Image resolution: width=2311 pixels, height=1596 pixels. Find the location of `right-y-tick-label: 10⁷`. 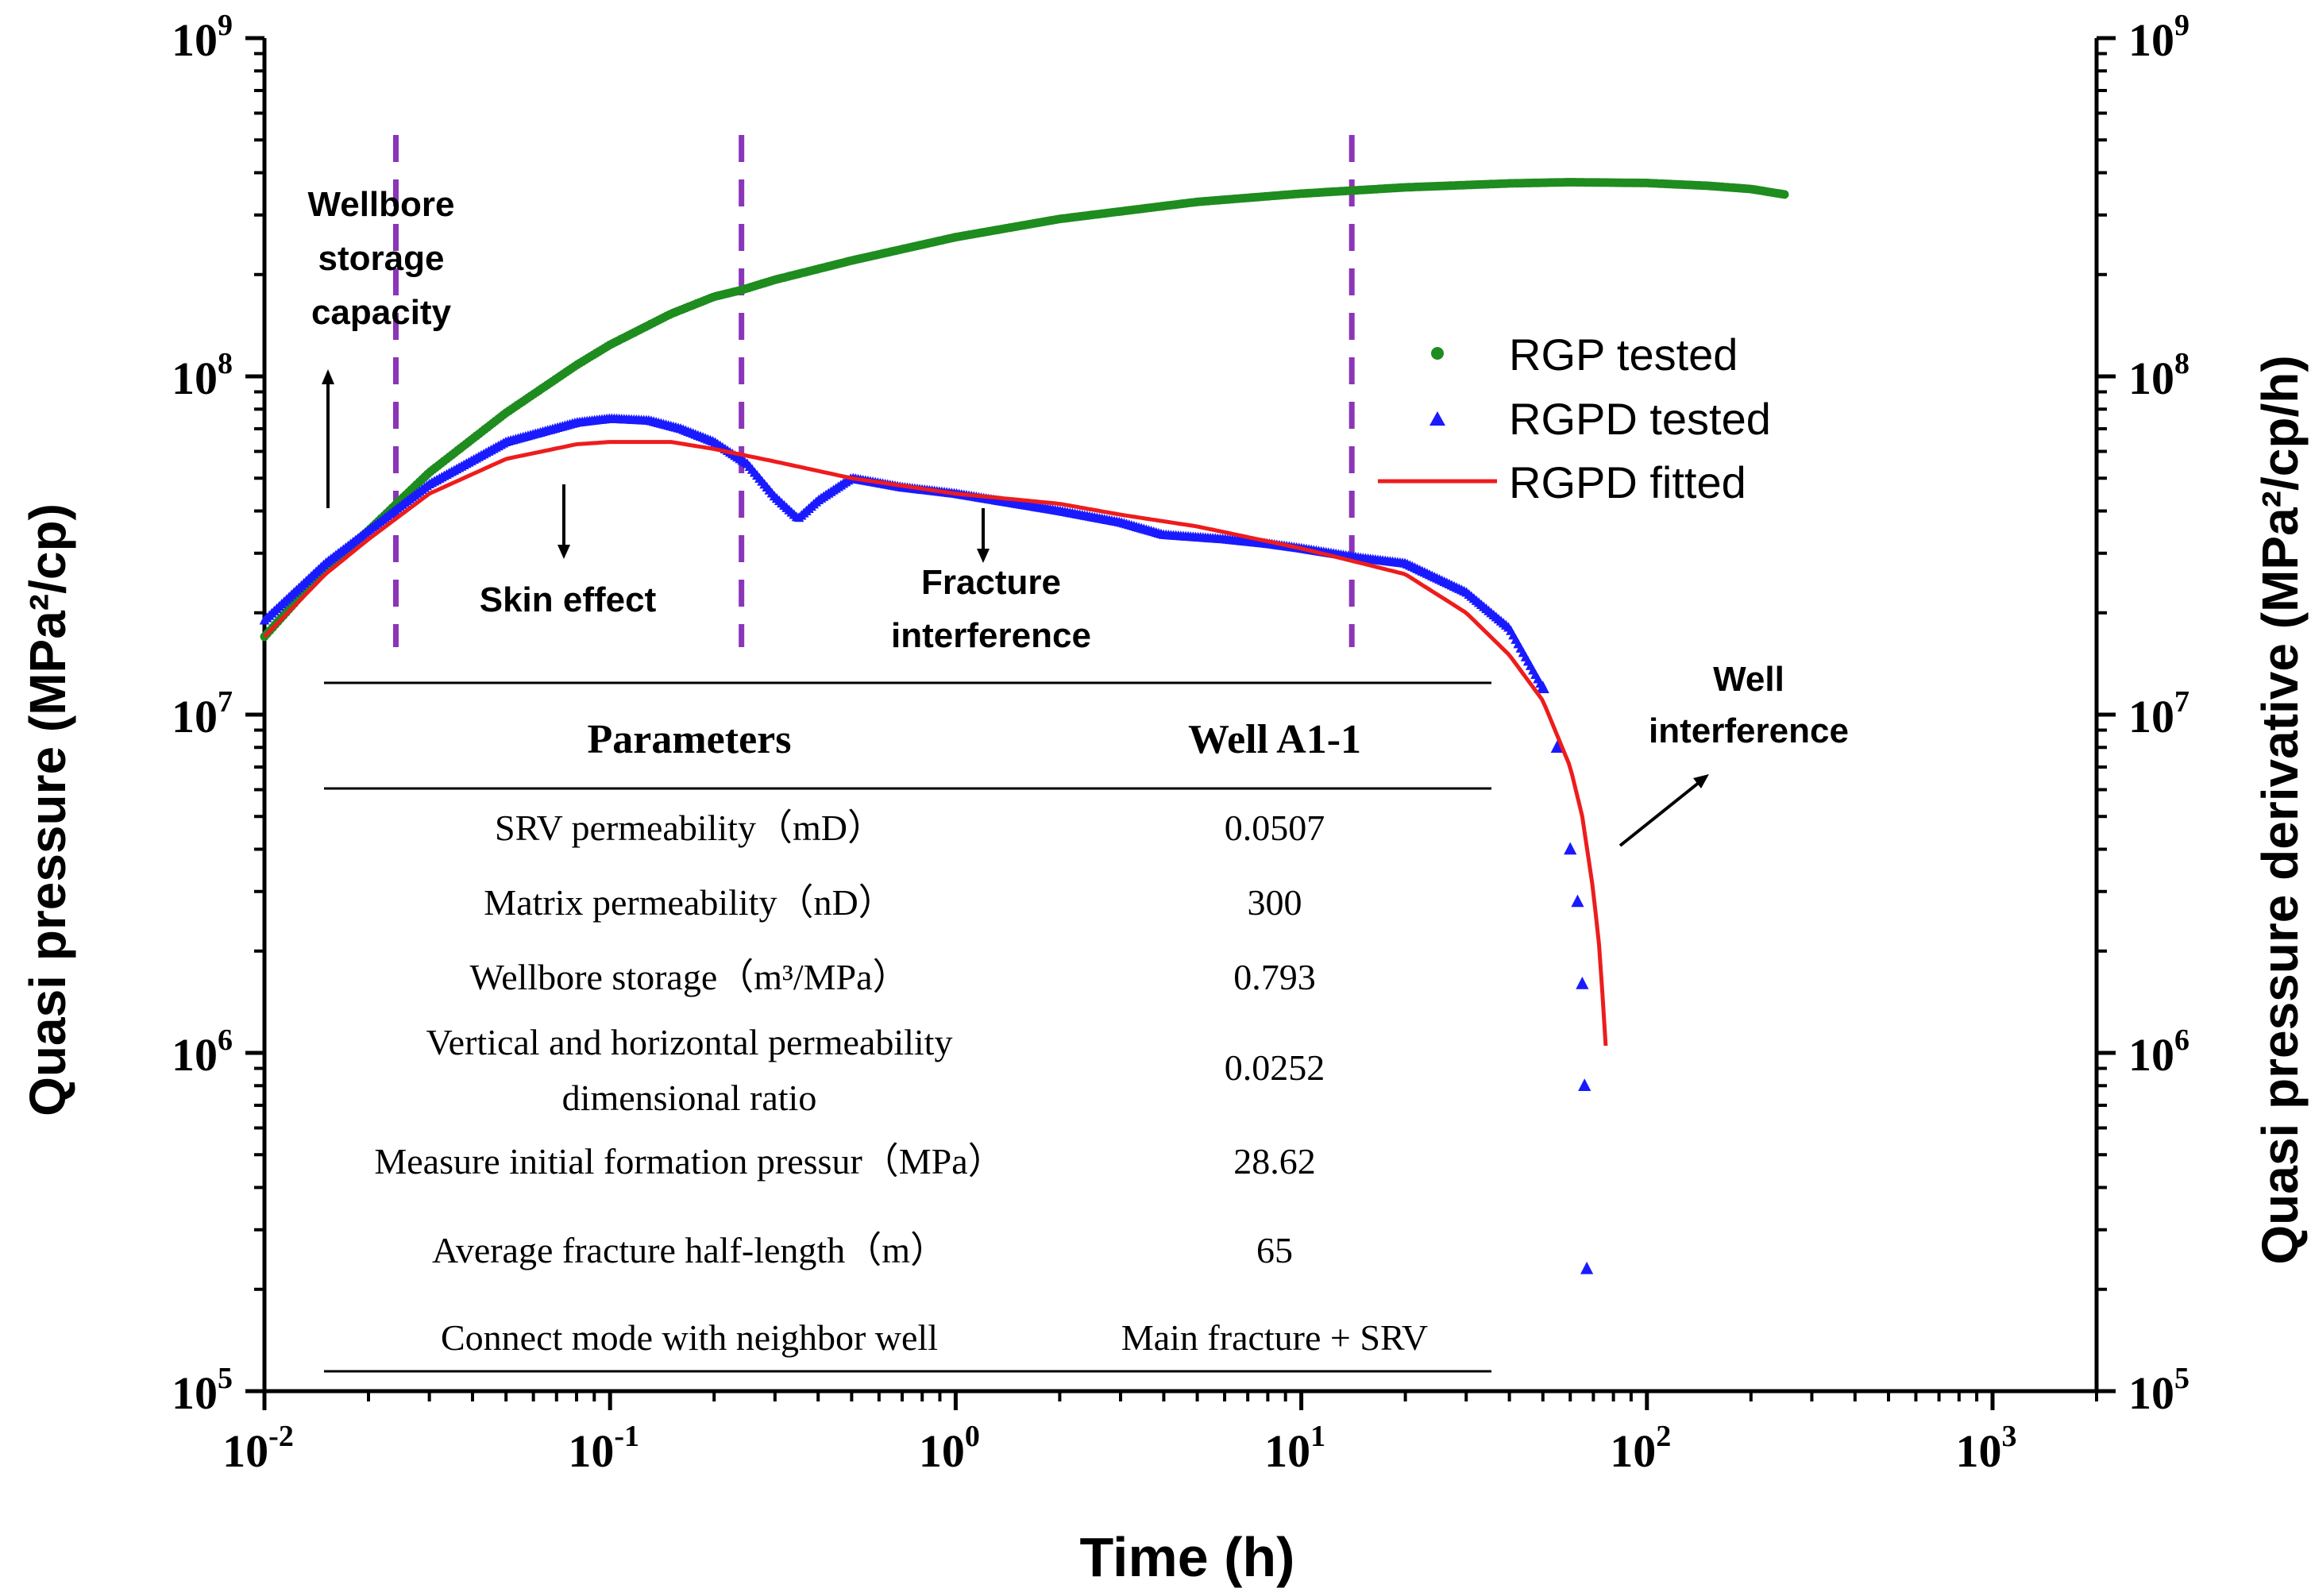

right-y-tick-label: 10⁷ is located at coordinates (2158, 713).